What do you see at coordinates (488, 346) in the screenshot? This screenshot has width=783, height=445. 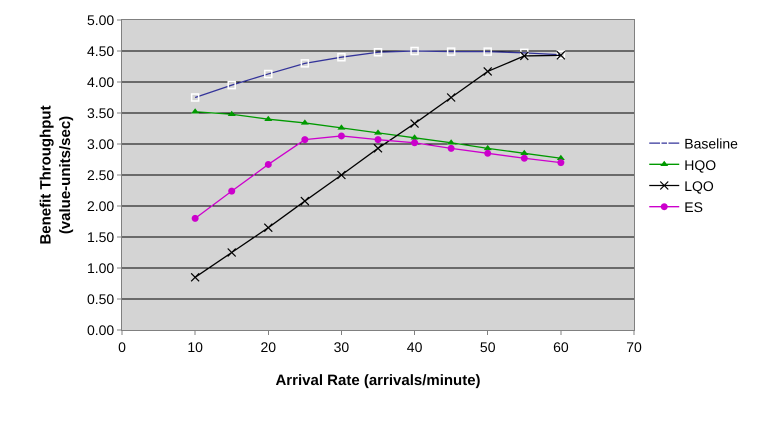 I see `x-tick-label: 50` at bounding box center [488, 346].